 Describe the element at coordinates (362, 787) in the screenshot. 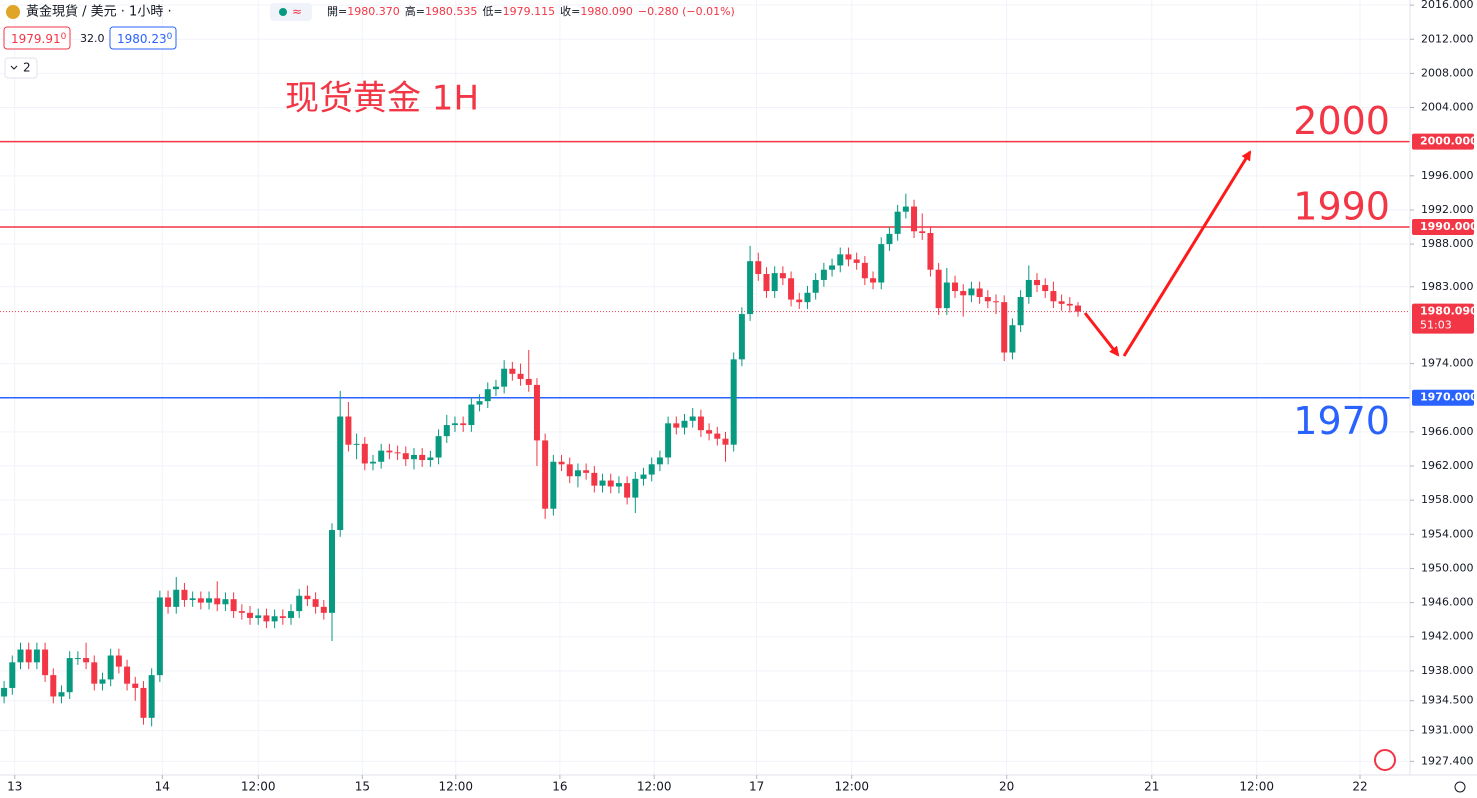

I see `x-tick-label: 15` at that location.